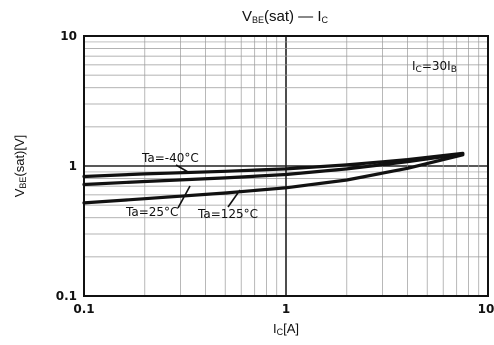 The image size is (494, 345). Describe the element at coordinates (234, 198) in the screenshot. I see `series-label-ta-125-arrow` at that location.